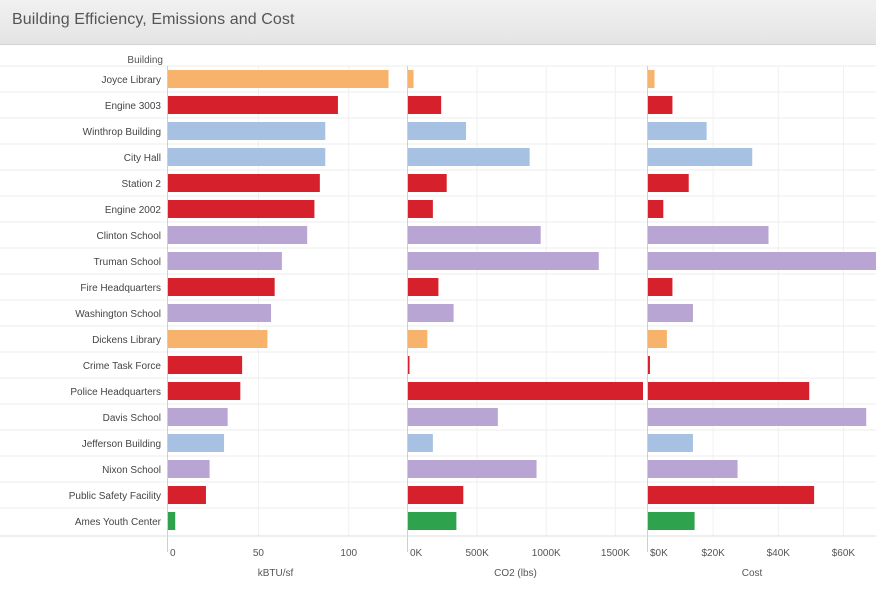 The image size is (876, 598). I want to click on category-label: Washington School, so click(118, 314).